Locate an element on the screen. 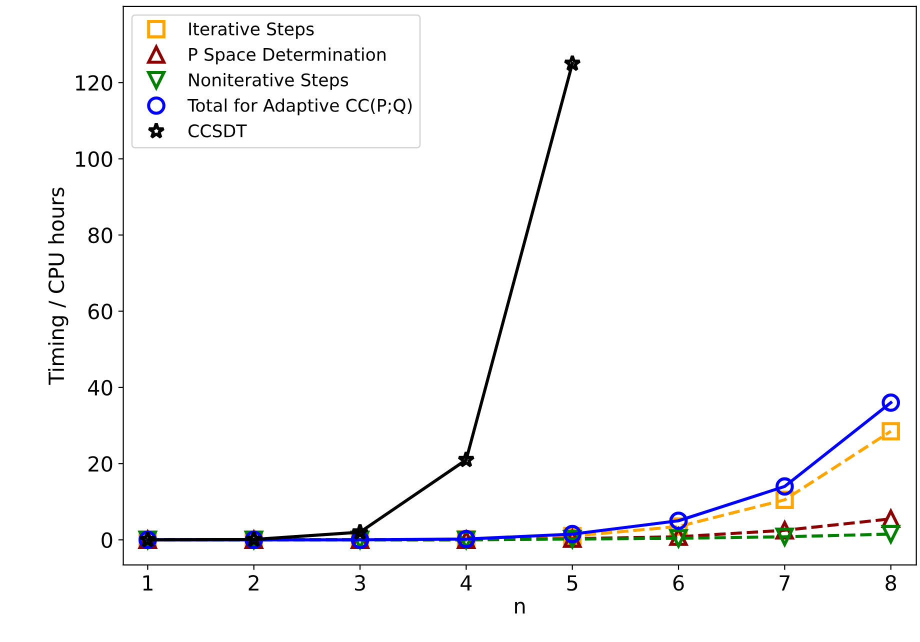 The image size is (920, 642). x-tick-label: 5 is located at coordinates (572, 583).